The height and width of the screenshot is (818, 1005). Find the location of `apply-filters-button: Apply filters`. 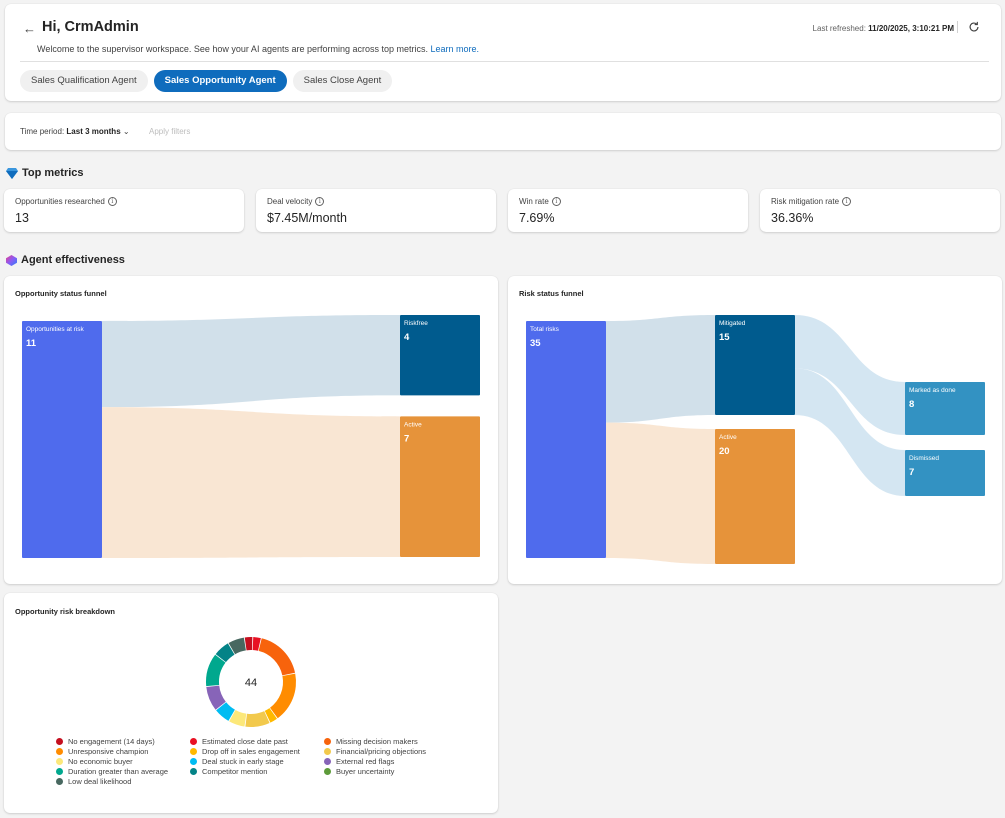

apply-filters-button: Apply filters is located at coordinates (170, 131).